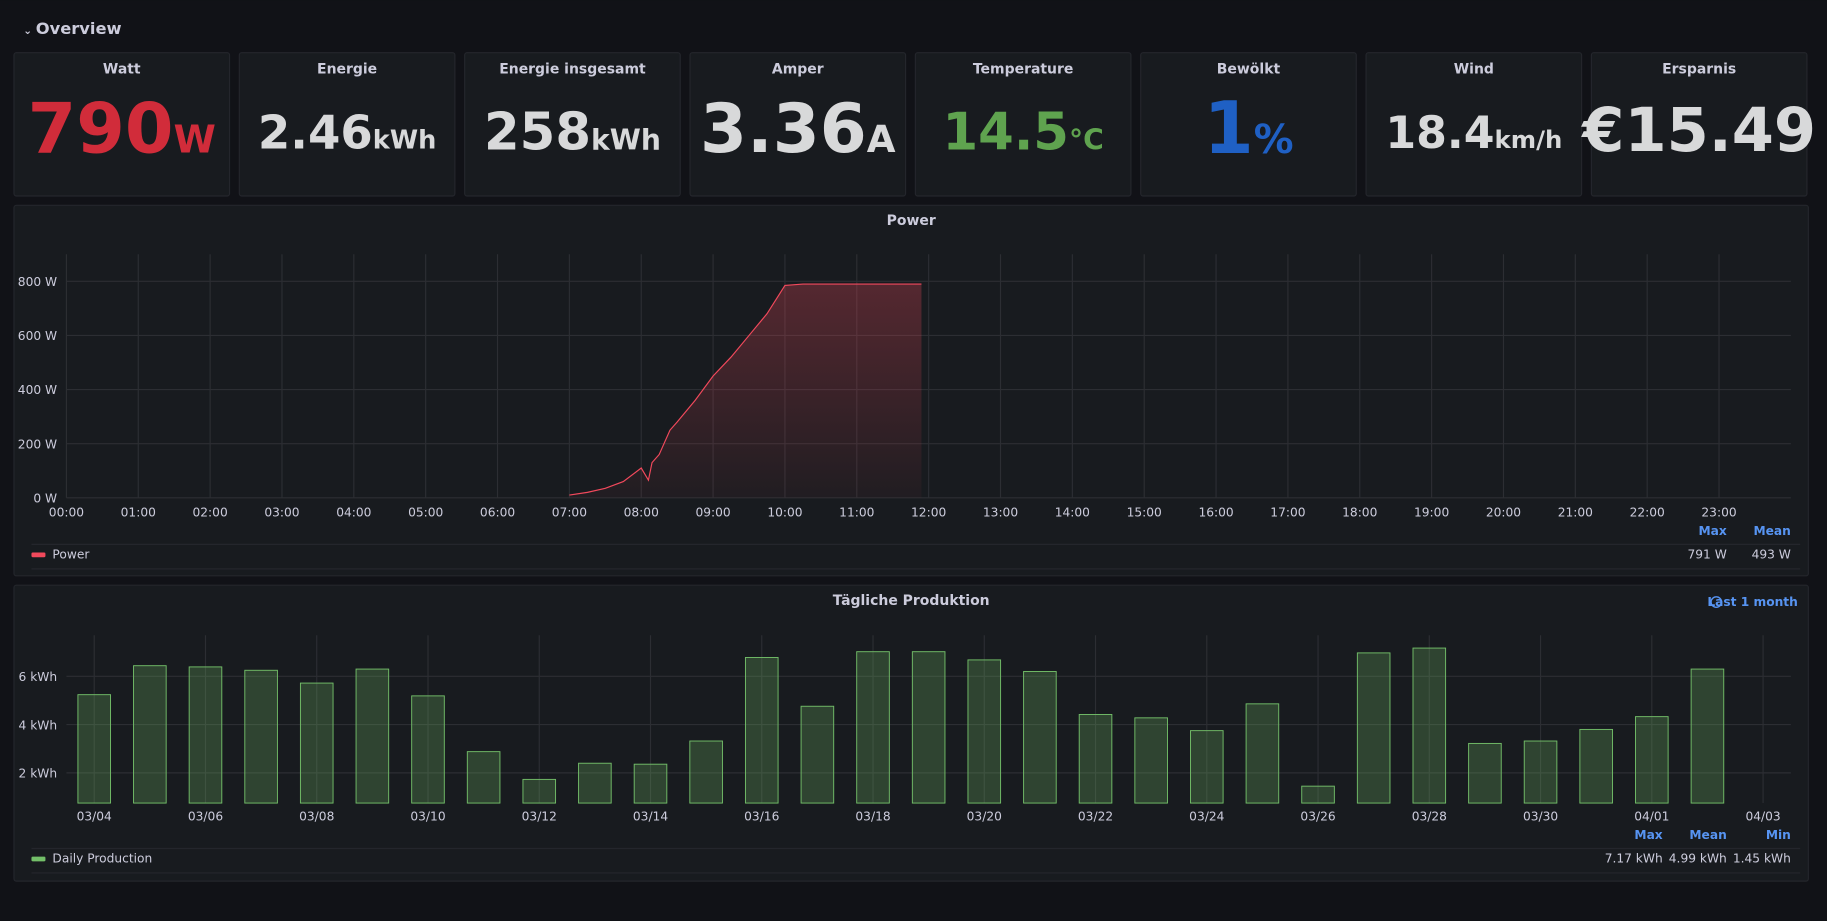  Describe the element at coordinates (1752, 602) in the screenshot. I see `time-range: Last 1 month` at that location.